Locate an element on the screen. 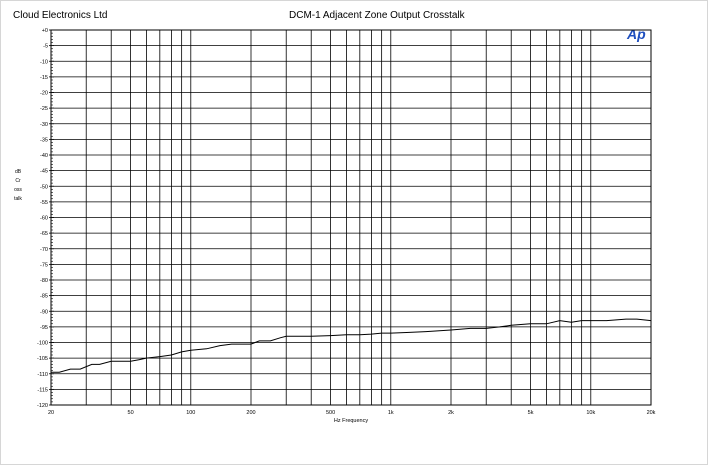  y-tick-label: -40 is located at coordinates (44, 156).